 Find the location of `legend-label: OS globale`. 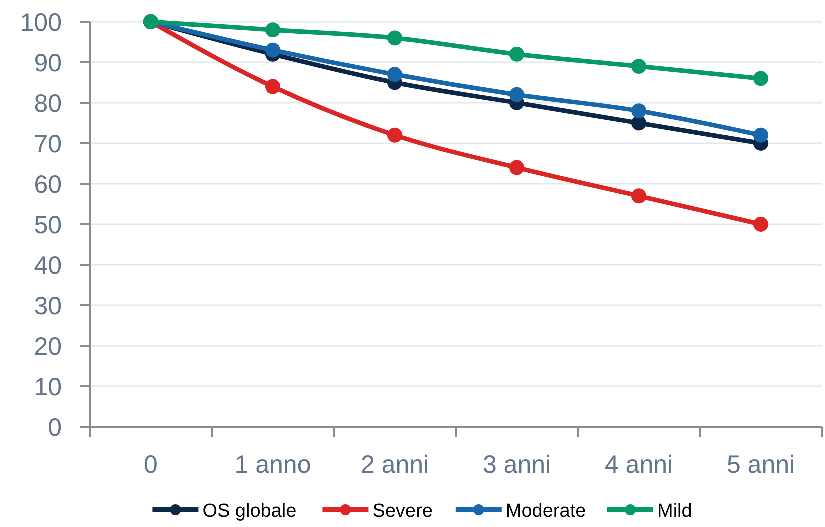

legend-label: OS globale is located at coordinates (249, 511).